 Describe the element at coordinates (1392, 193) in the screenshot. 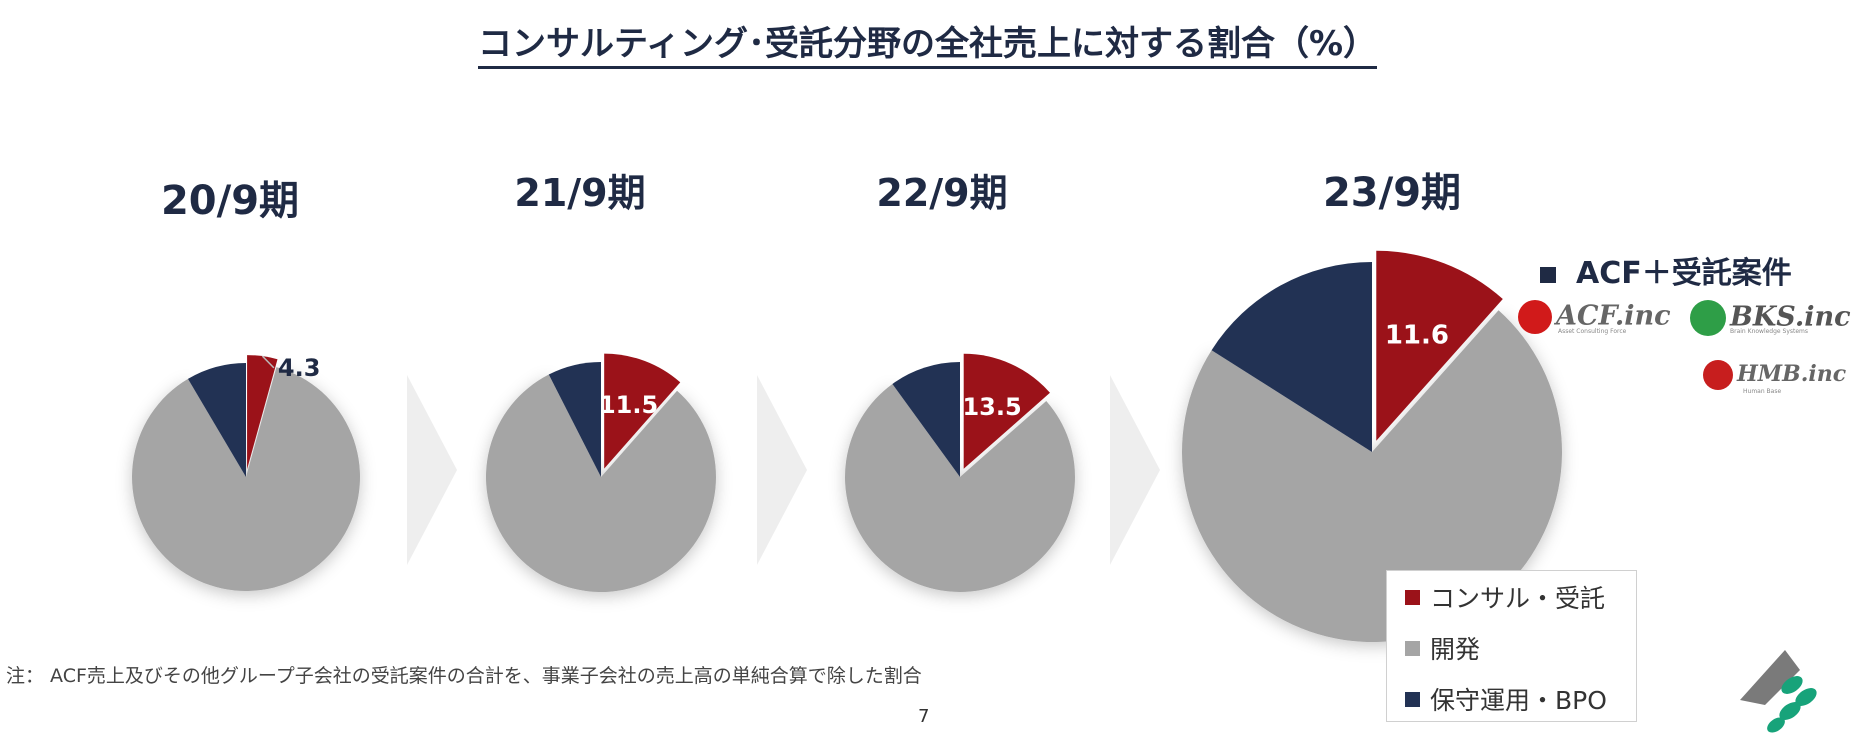

I see `pie-title: 23/9期` at that location.